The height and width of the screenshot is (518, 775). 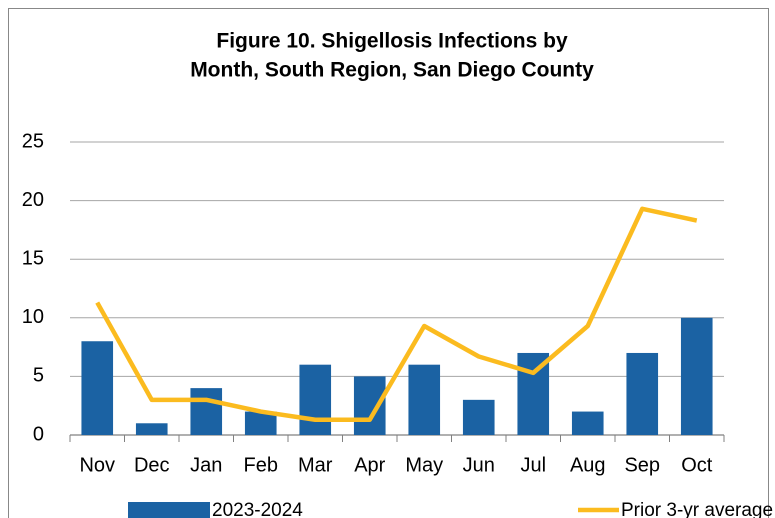 What do you see at coordinates (206, 465) in the screenshot?
I see `x-tick-label: Jan` at bounding box center [206, 465].